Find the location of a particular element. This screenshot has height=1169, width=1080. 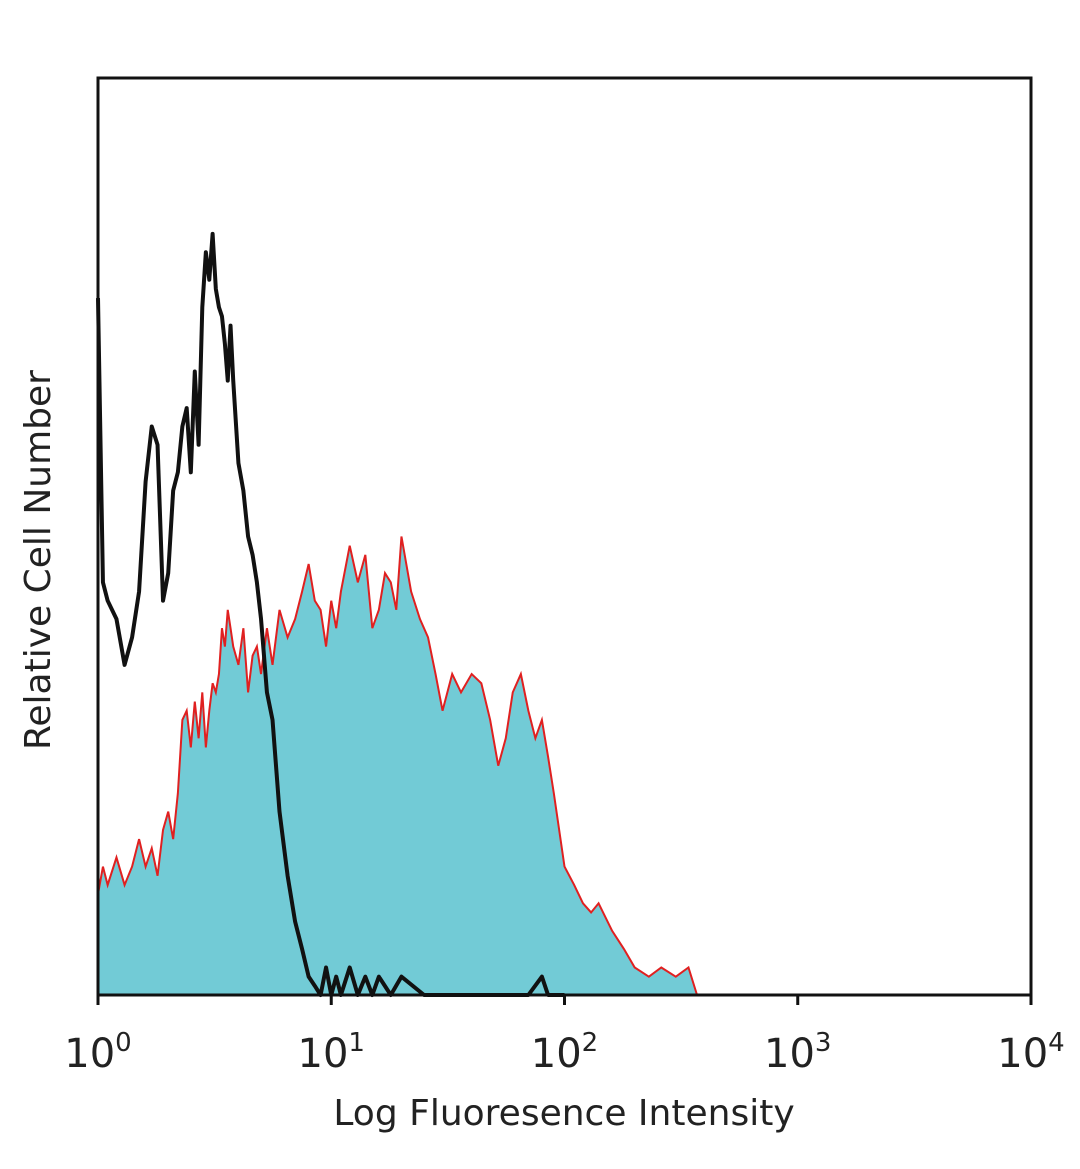

x-tick-label-1: 101 is located at coordinates (331, 1052).